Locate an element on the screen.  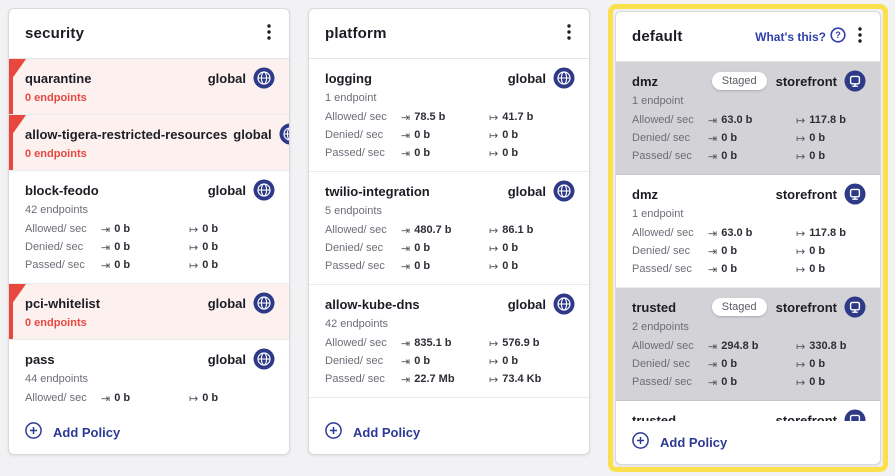
policy-name: dmz is located at coordinates (645, 81).